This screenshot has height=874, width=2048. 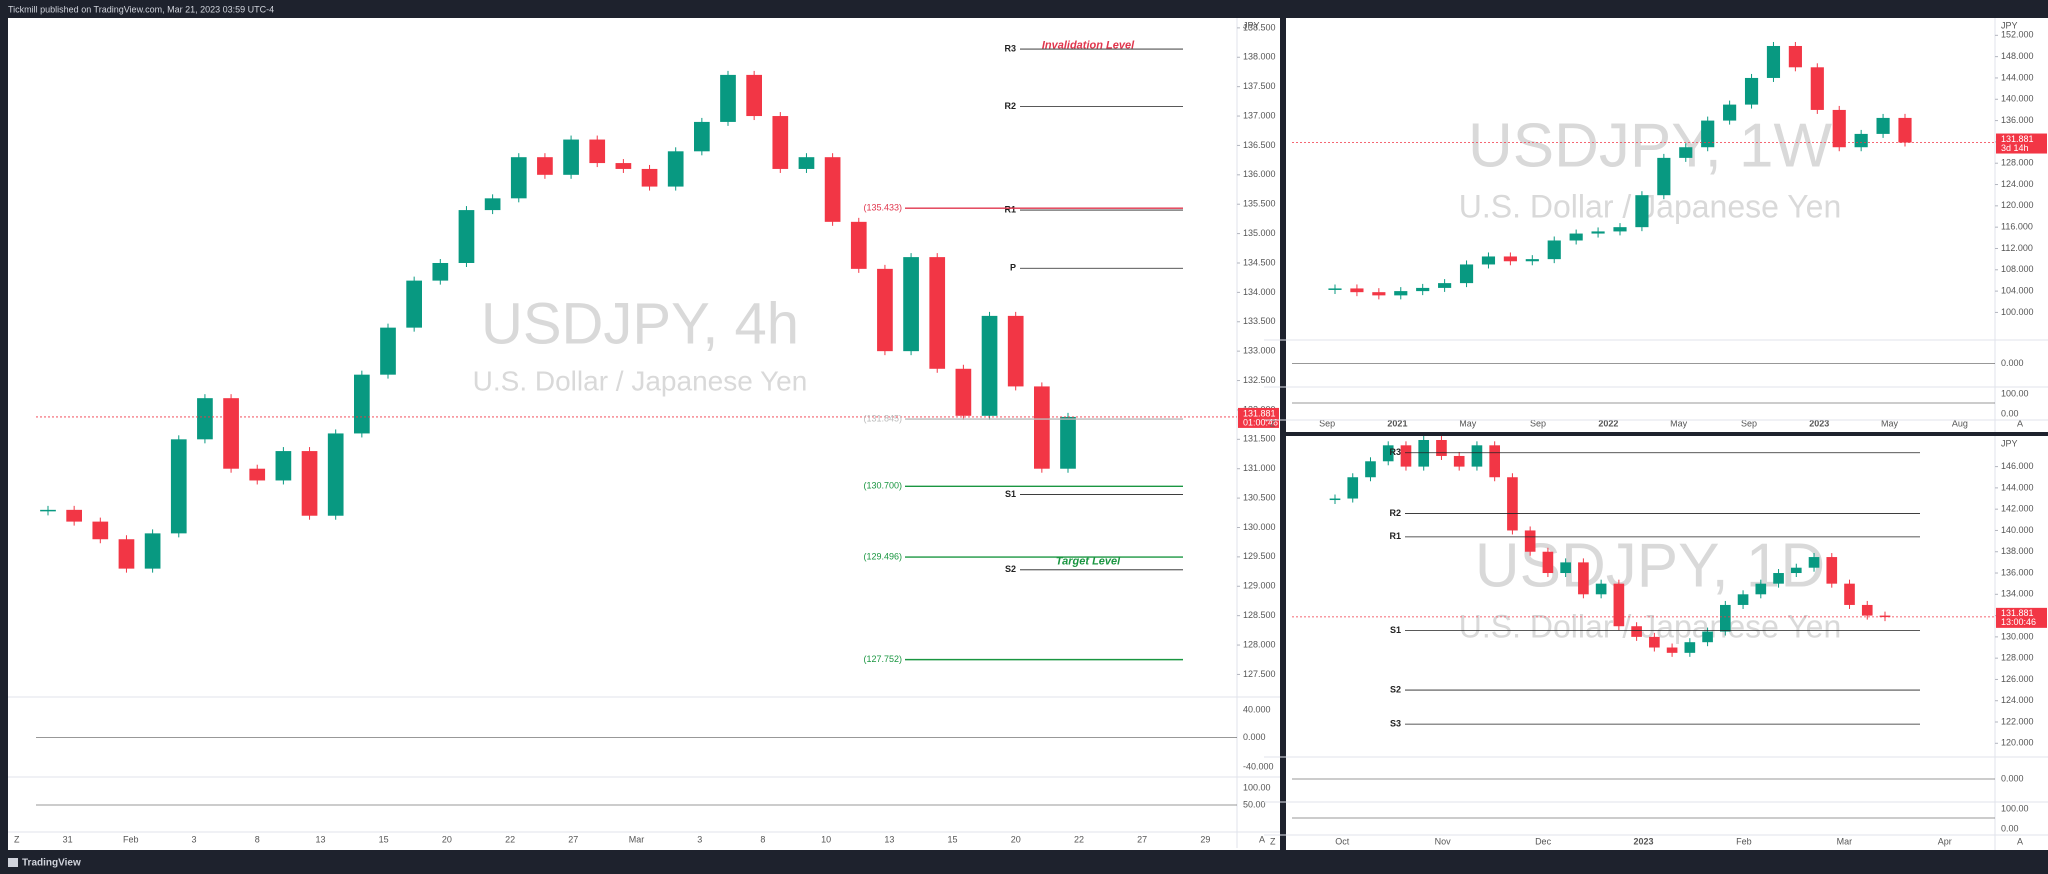 I want to click on x-tick-label: 8, so click(x=762, y=839).